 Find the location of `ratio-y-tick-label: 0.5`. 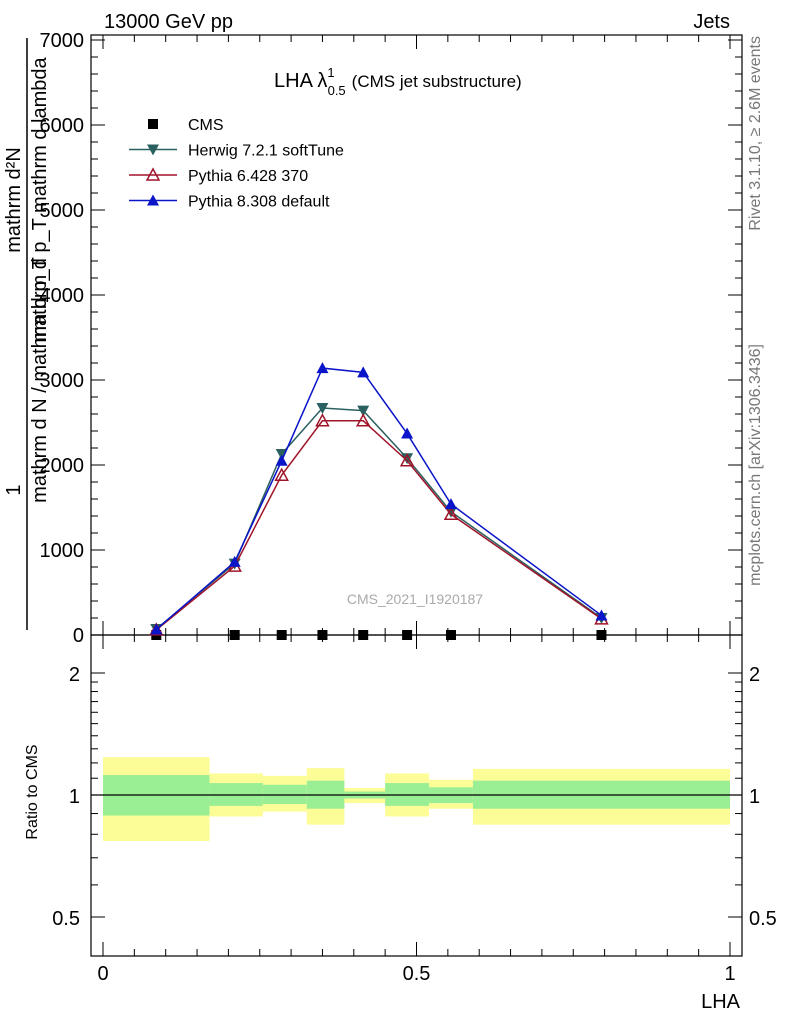

ratio-y-tick-label: 0.5 is located at coordinates (66, 919).